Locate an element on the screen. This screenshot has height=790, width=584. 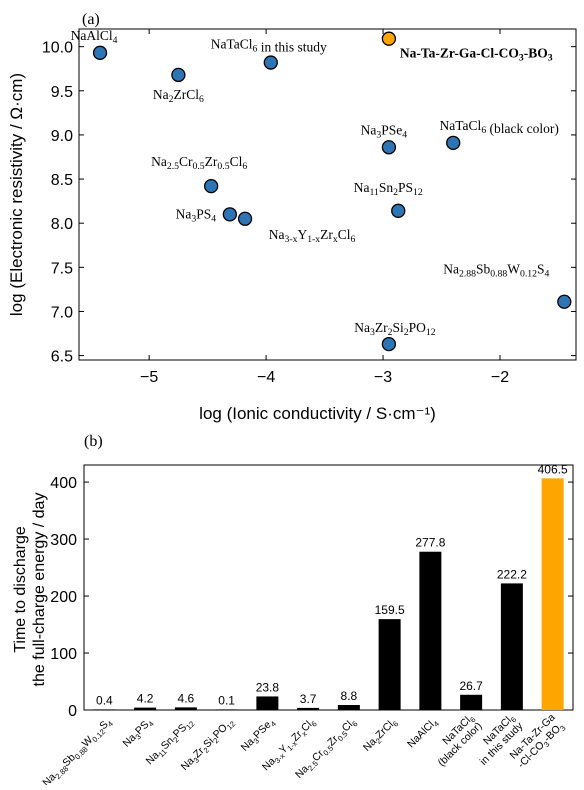
subscript: 2.5 is located at coordinates (173, 166).